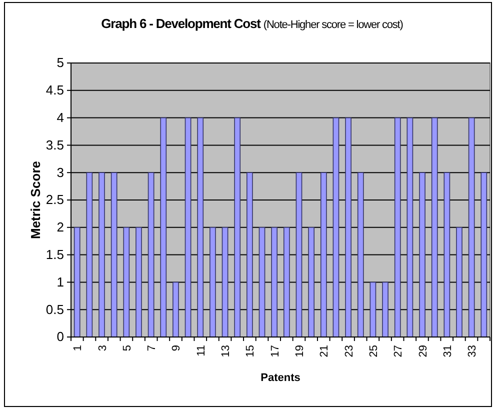 Image resolution: width=496 pixels, height=409 pixels. I want to click on y-tick-label: 4, so click(60, 117).